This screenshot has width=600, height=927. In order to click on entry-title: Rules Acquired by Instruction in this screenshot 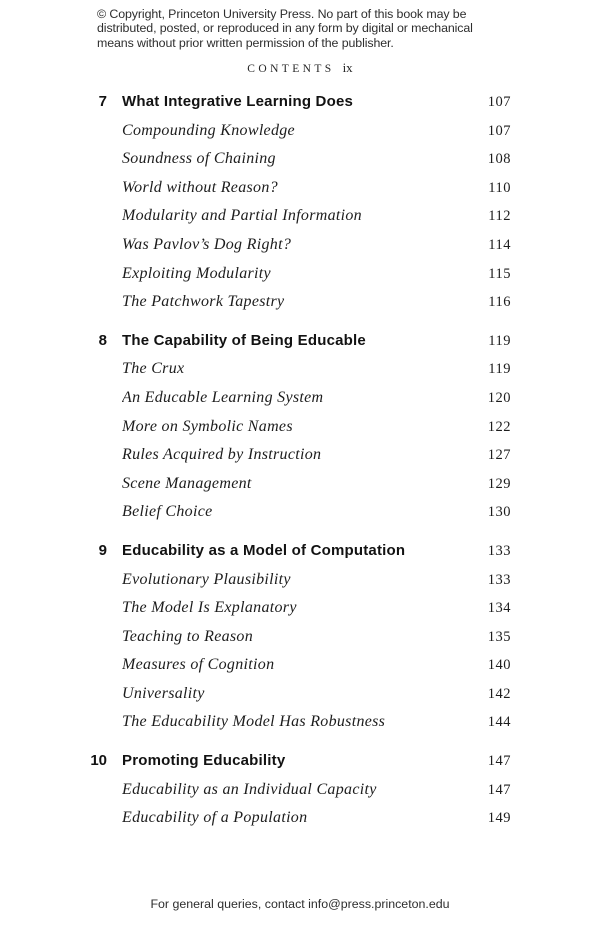, I will do `click(222, 455)`.